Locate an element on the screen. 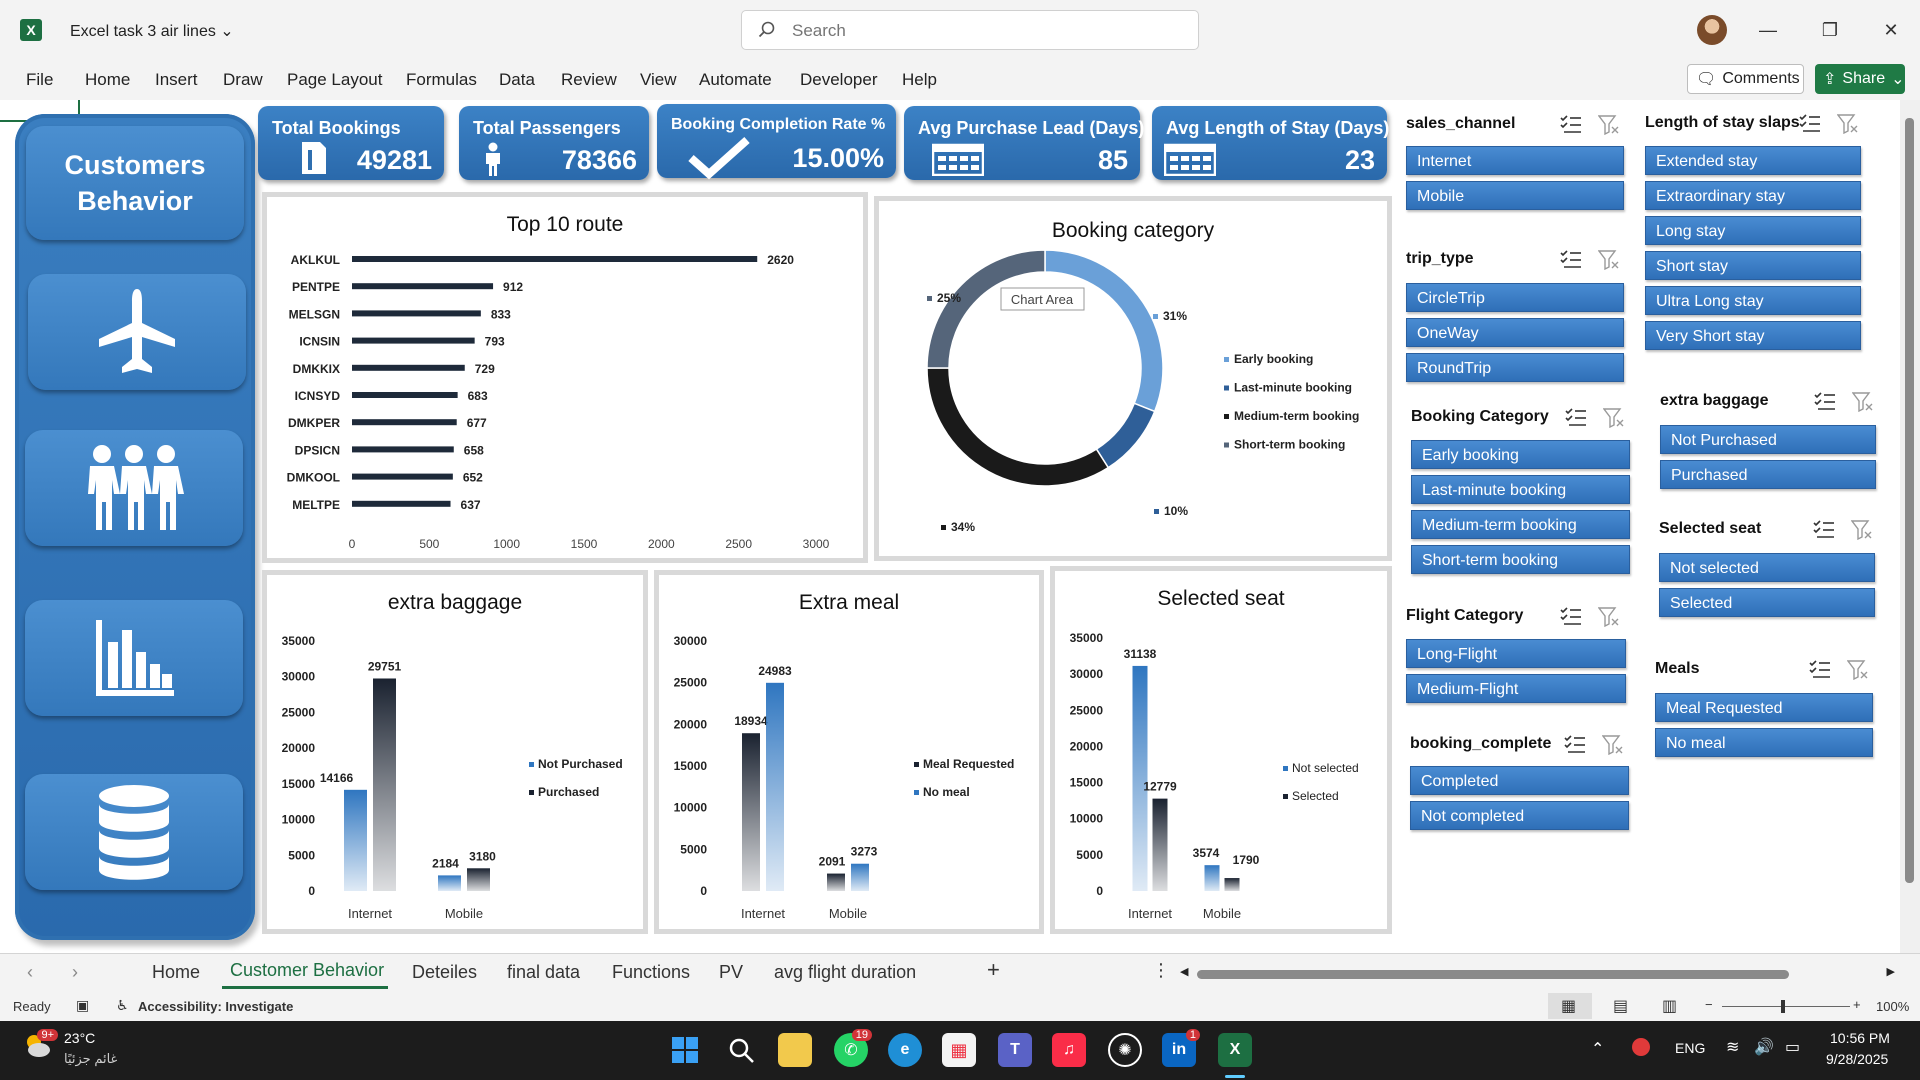 This screenshot has height=1080, width=1920. tab-functions: Functions is located at coordinates (651, 972).